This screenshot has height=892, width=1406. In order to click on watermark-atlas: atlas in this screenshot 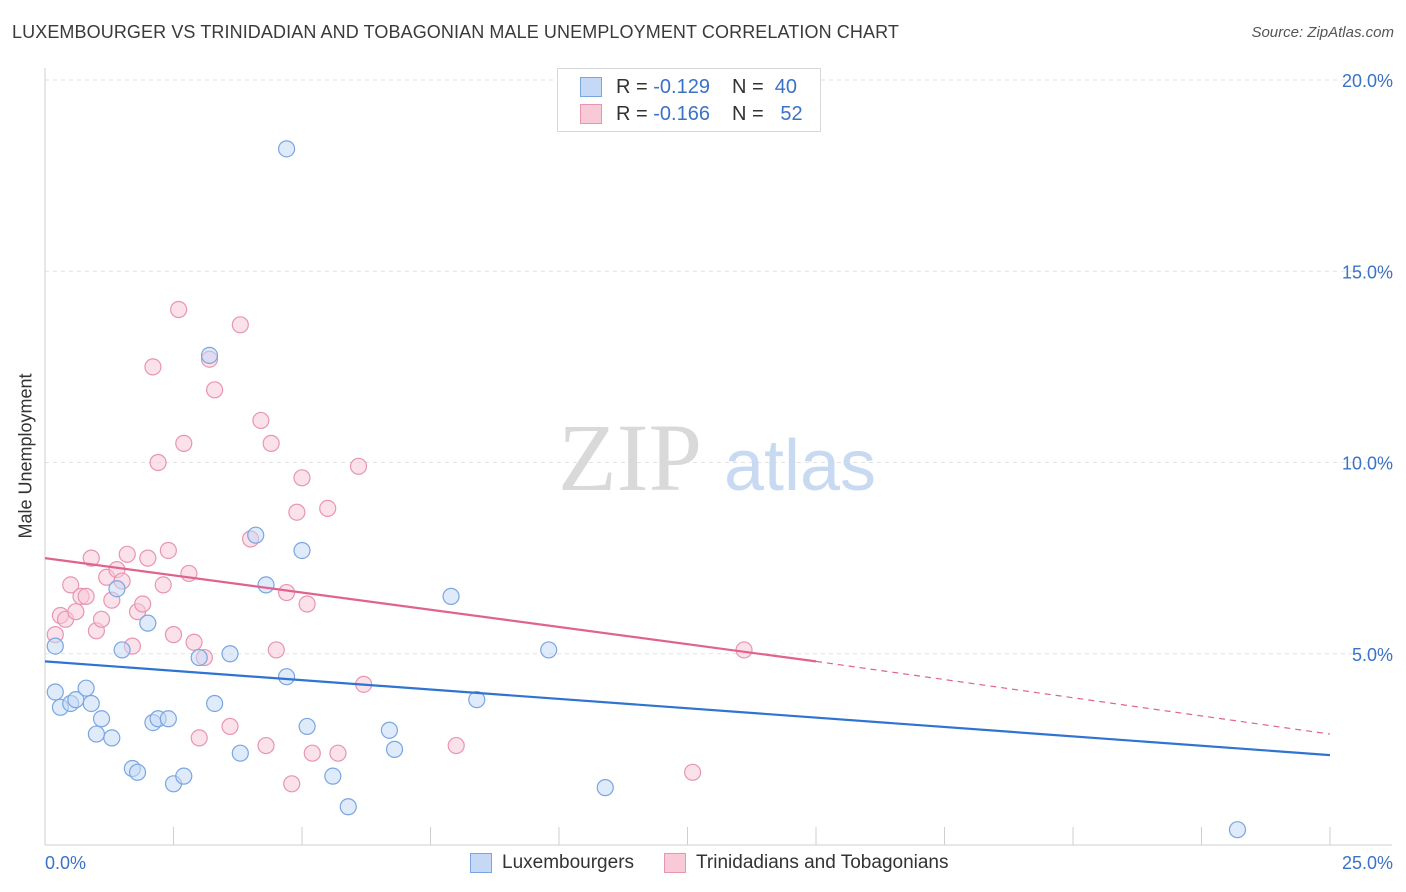, I will do `click(800, 466)`.